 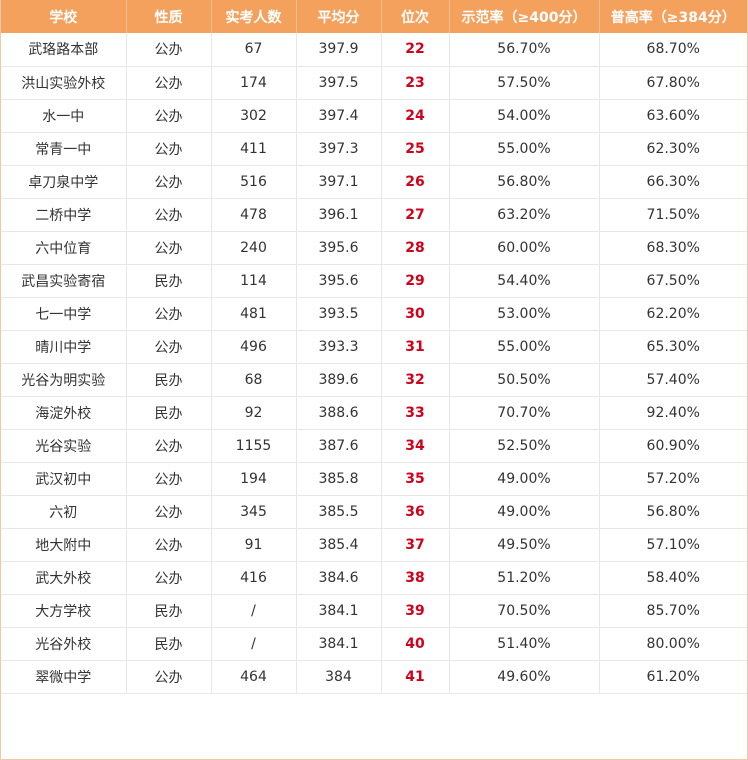 I want to click on cell-candidates: 67, so click(x=254, y=50).